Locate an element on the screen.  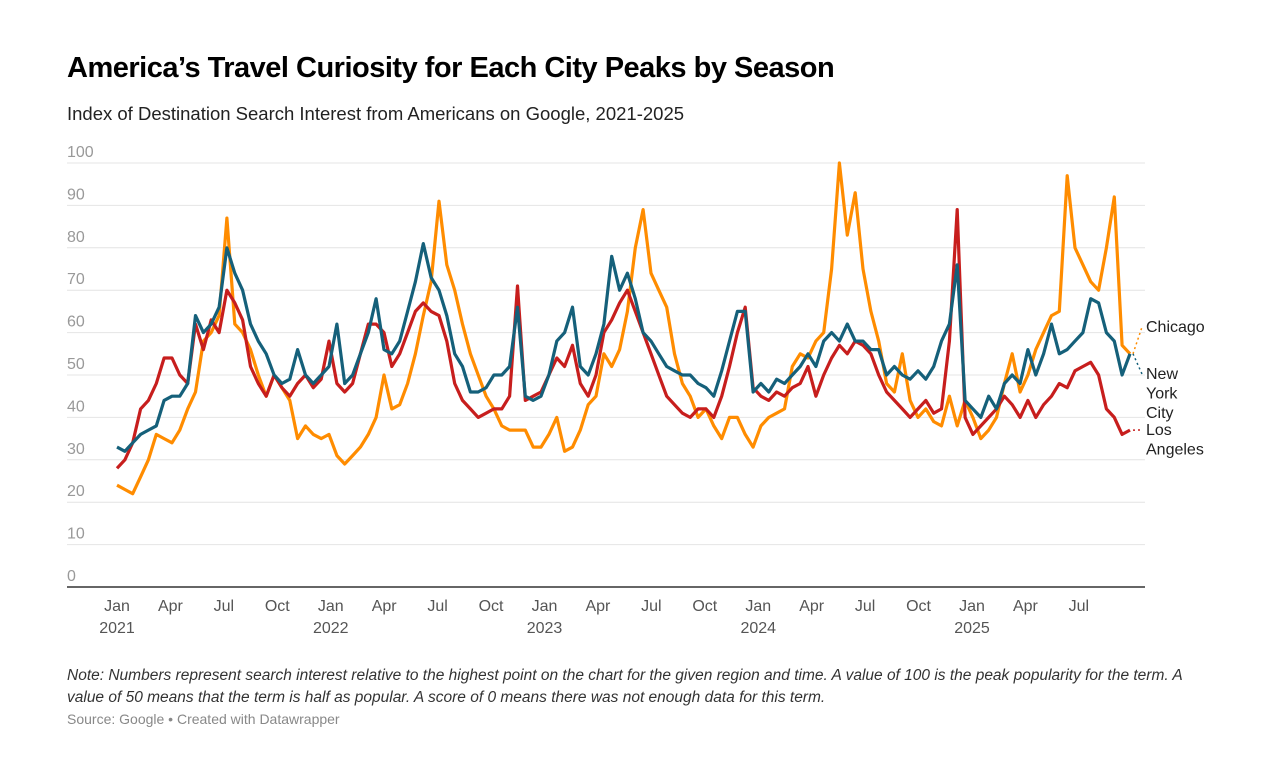
y-tick-label: 70 is located at coordinates (76, 279).